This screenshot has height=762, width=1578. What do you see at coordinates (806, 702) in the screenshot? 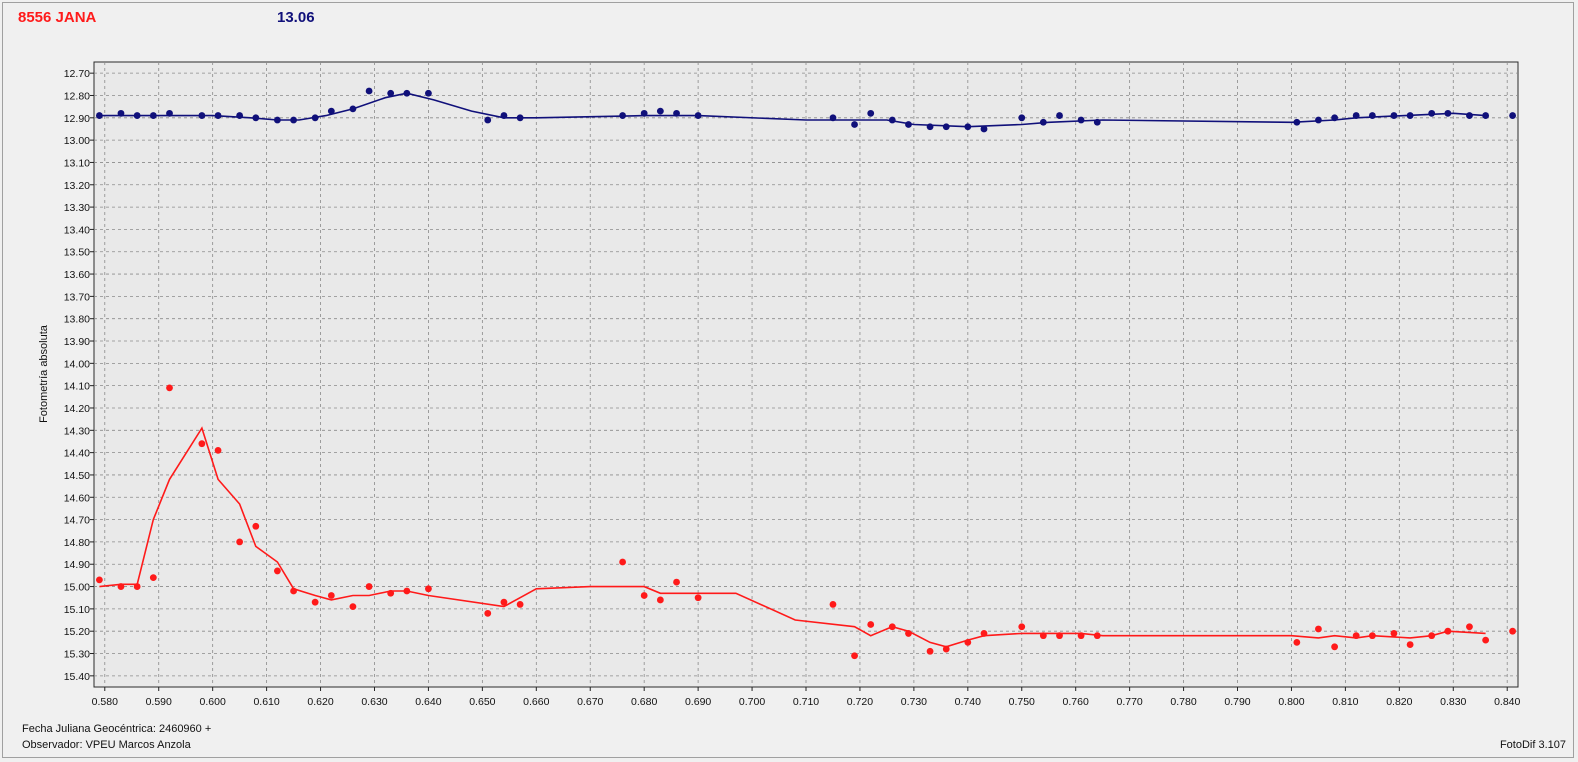
I see `x-tick-label: 0.710` at bounding box center [806, 702].